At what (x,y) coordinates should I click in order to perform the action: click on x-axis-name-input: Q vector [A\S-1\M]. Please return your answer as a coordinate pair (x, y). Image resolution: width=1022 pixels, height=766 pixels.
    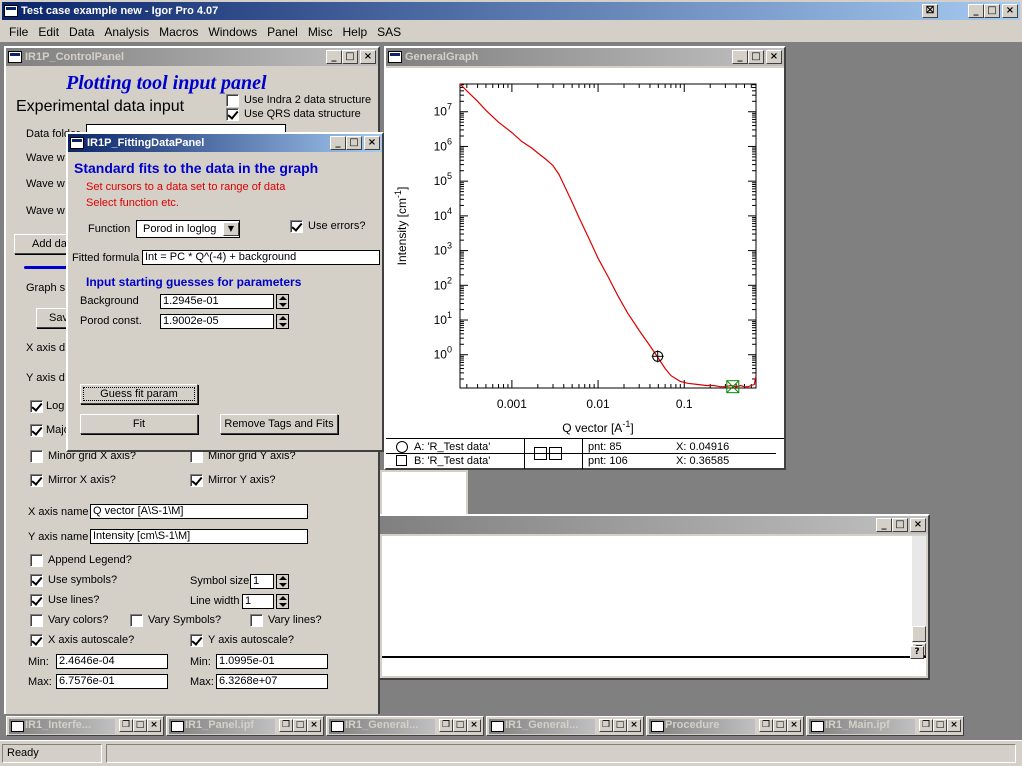
    Looking at the image, I should click on (199, 511).